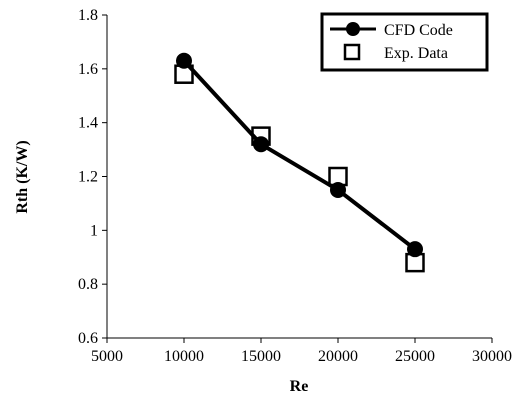 This screenshot has height=398, width=516. I want to click on legend-cfd-marker, so click(353, 29).